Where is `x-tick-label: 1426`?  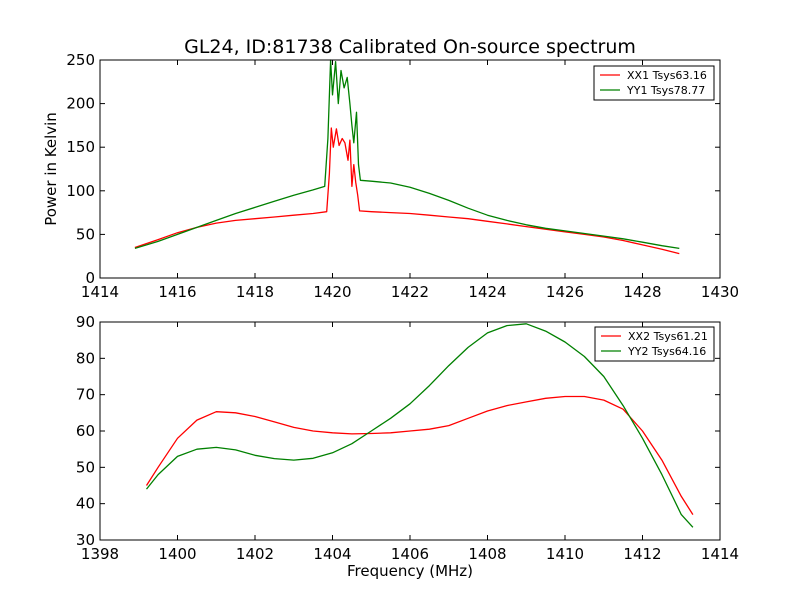 x-tick-label: 1426 is located at coordinates (565, 292).